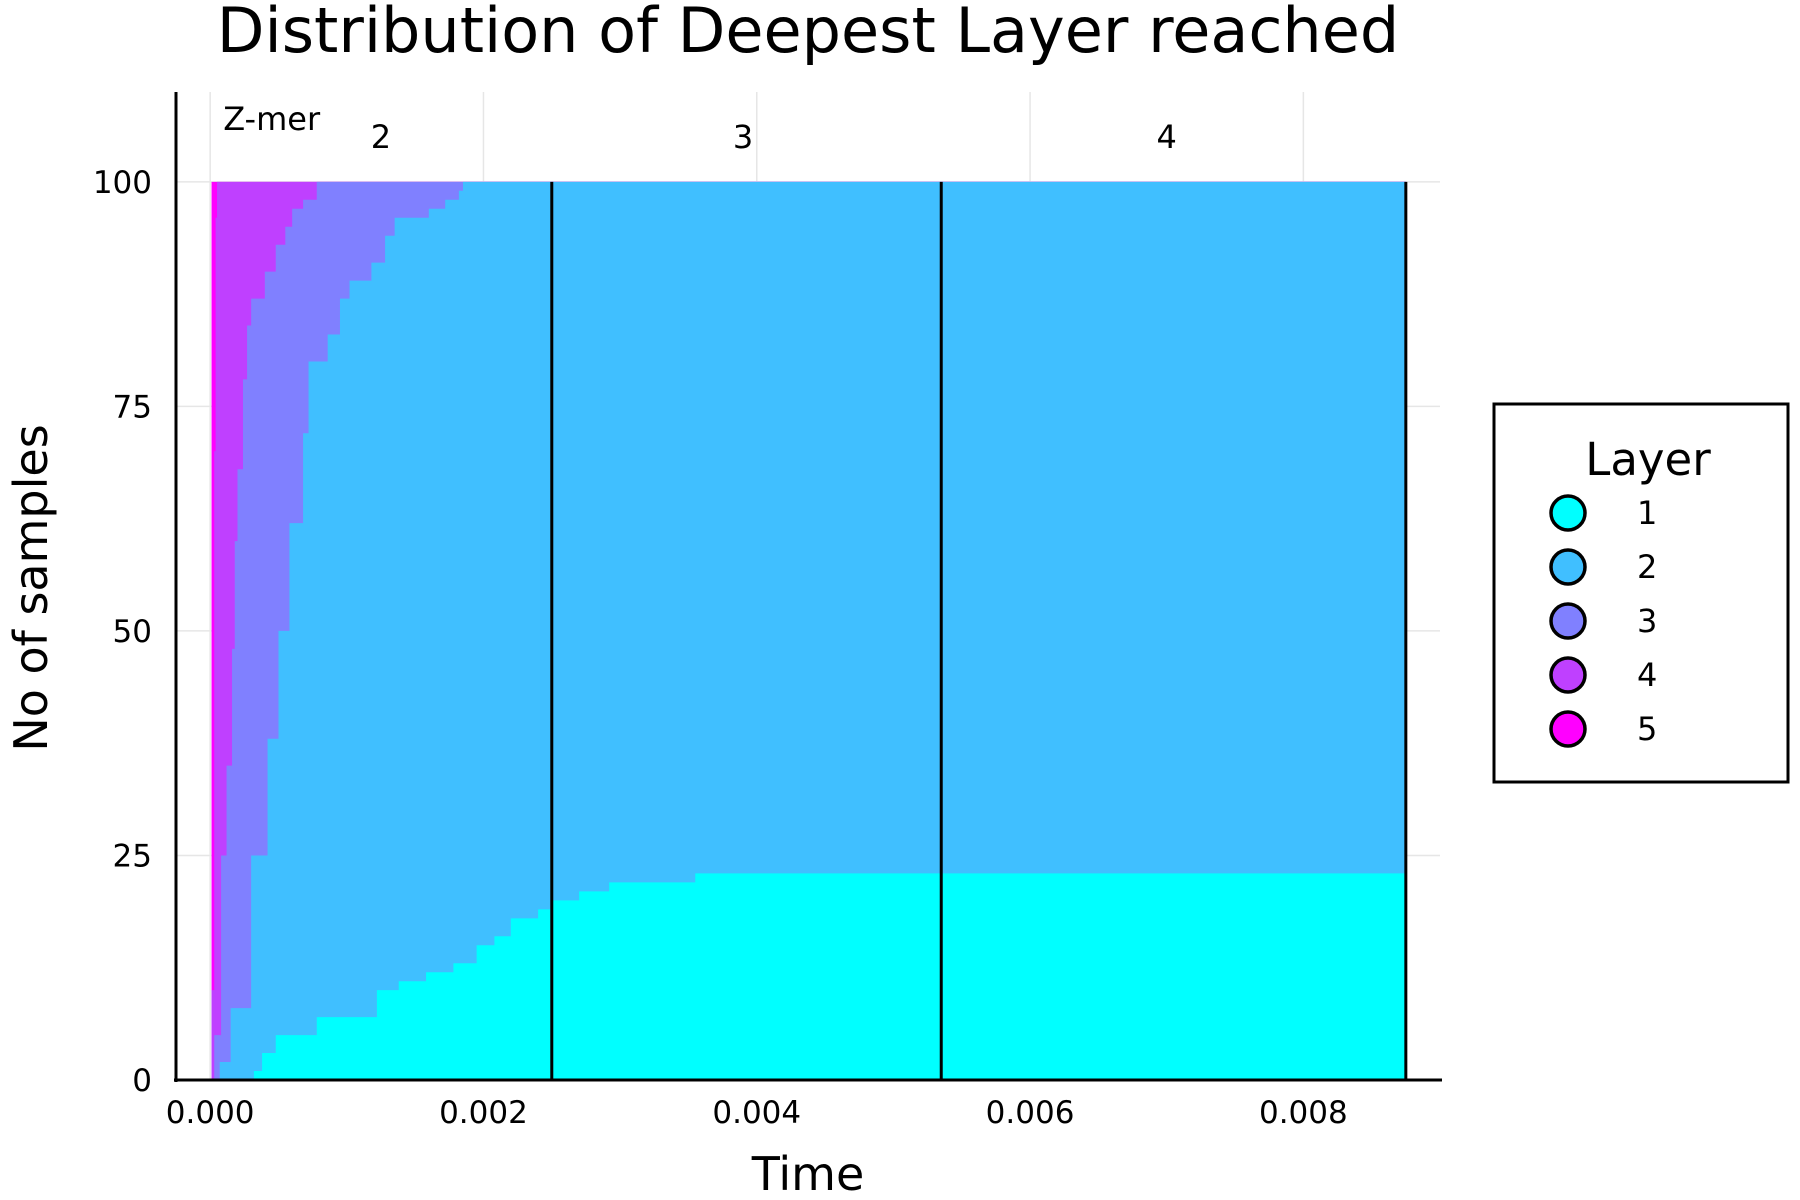  What do you see at coordinates (1648, 459) in the screenshot?
I see `legend-title: Layer` at bounding box center [1648, 459].